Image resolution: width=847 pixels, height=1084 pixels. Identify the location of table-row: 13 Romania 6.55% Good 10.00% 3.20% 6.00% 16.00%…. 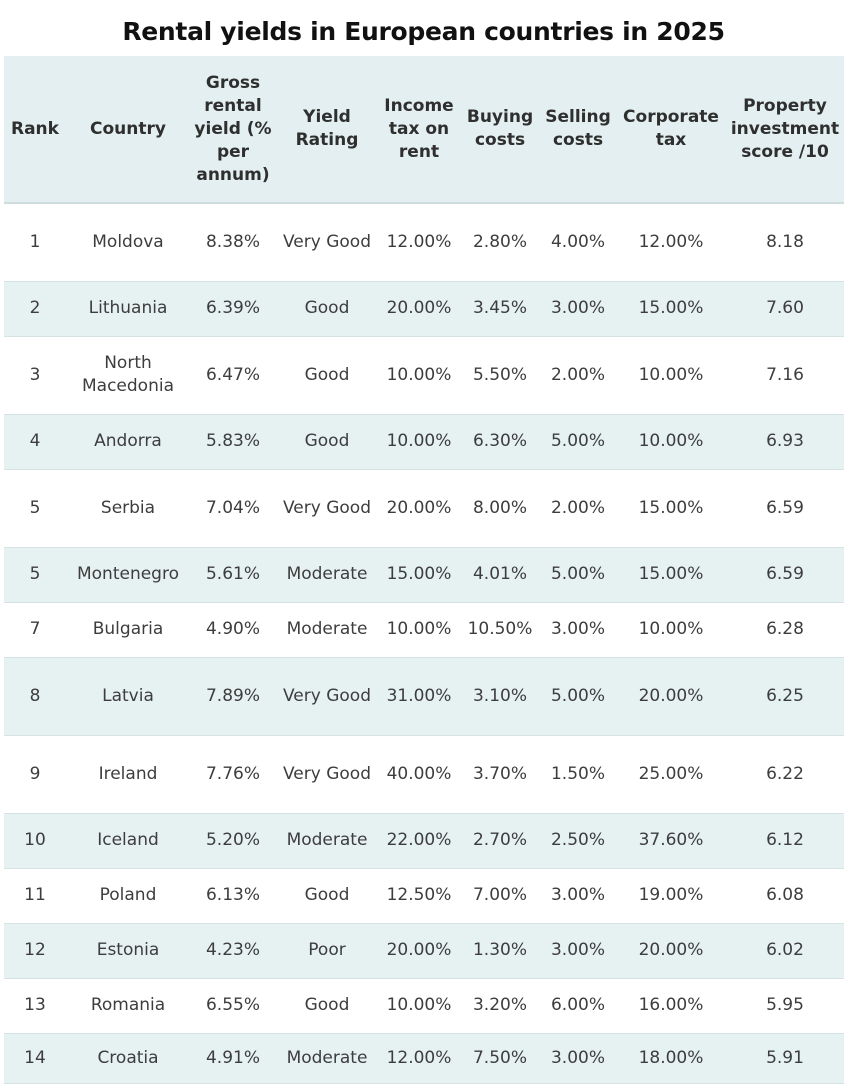
(424, 1006).